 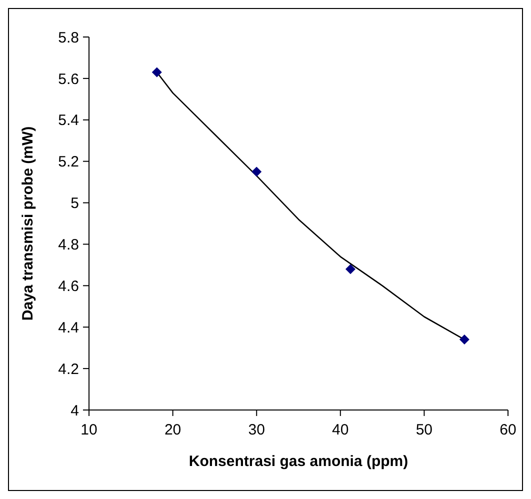 What do you see at coordinates (68, 286) in the screenshot?
I see `y-tick-label: 4.6` at bounding box center [68, 286].